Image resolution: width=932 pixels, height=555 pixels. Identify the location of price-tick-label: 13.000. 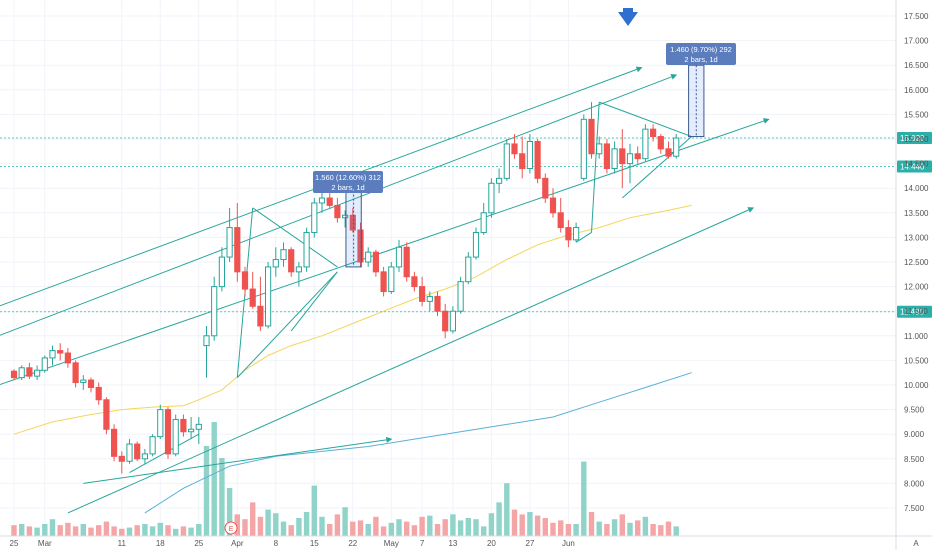
(916, 237).